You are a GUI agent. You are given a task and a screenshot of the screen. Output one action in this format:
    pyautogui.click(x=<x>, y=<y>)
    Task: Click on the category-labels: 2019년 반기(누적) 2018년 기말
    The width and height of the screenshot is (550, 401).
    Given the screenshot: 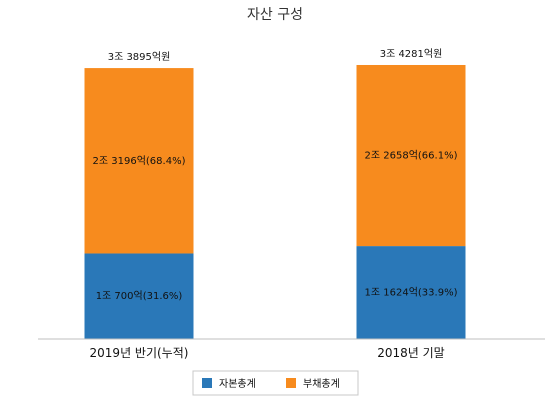 What is the action you would take?
    pyautogui.click(x=267, y=353)
    